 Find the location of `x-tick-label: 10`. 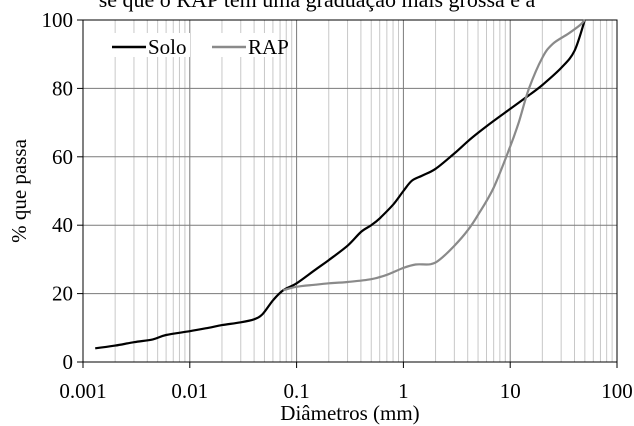

x-tick-label: 10 is located at coordinates (510, 391).